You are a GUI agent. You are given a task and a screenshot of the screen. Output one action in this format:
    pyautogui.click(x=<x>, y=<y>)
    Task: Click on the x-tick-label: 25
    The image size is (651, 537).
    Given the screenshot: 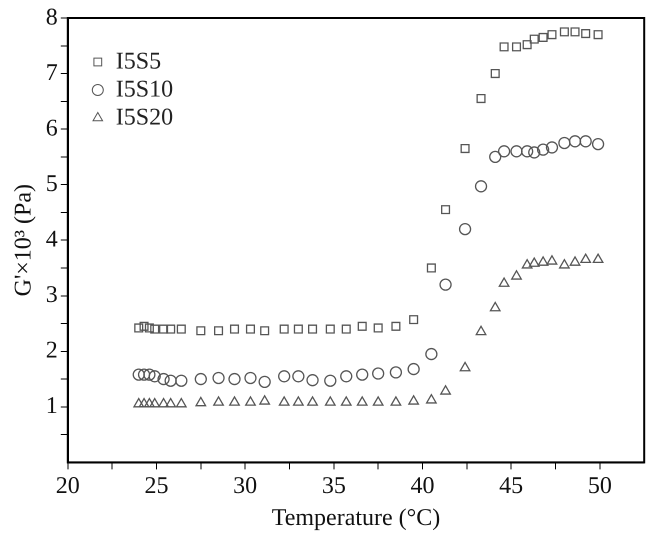 What is the action you would take?
    pyautogui.click(x=156, y=486)
    